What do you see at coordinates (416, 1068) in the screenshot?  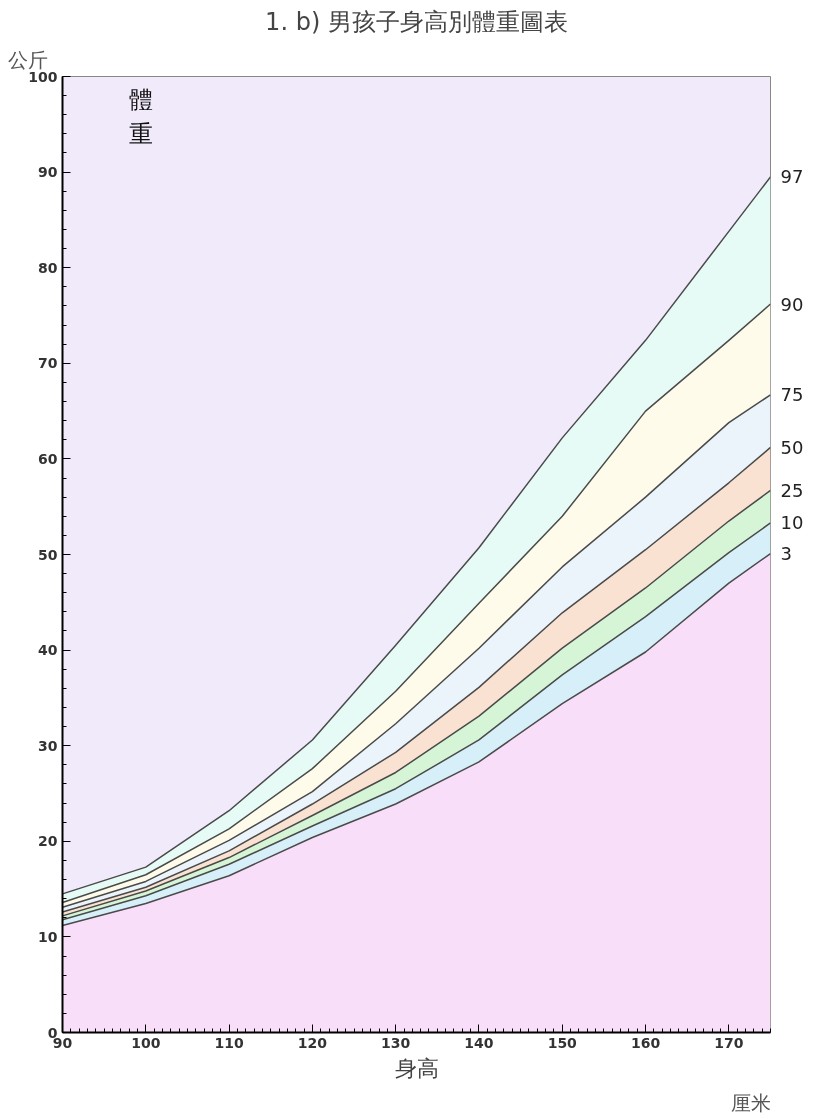 I see `x-axis-title: 身高` at bounding box center [416, 1068].